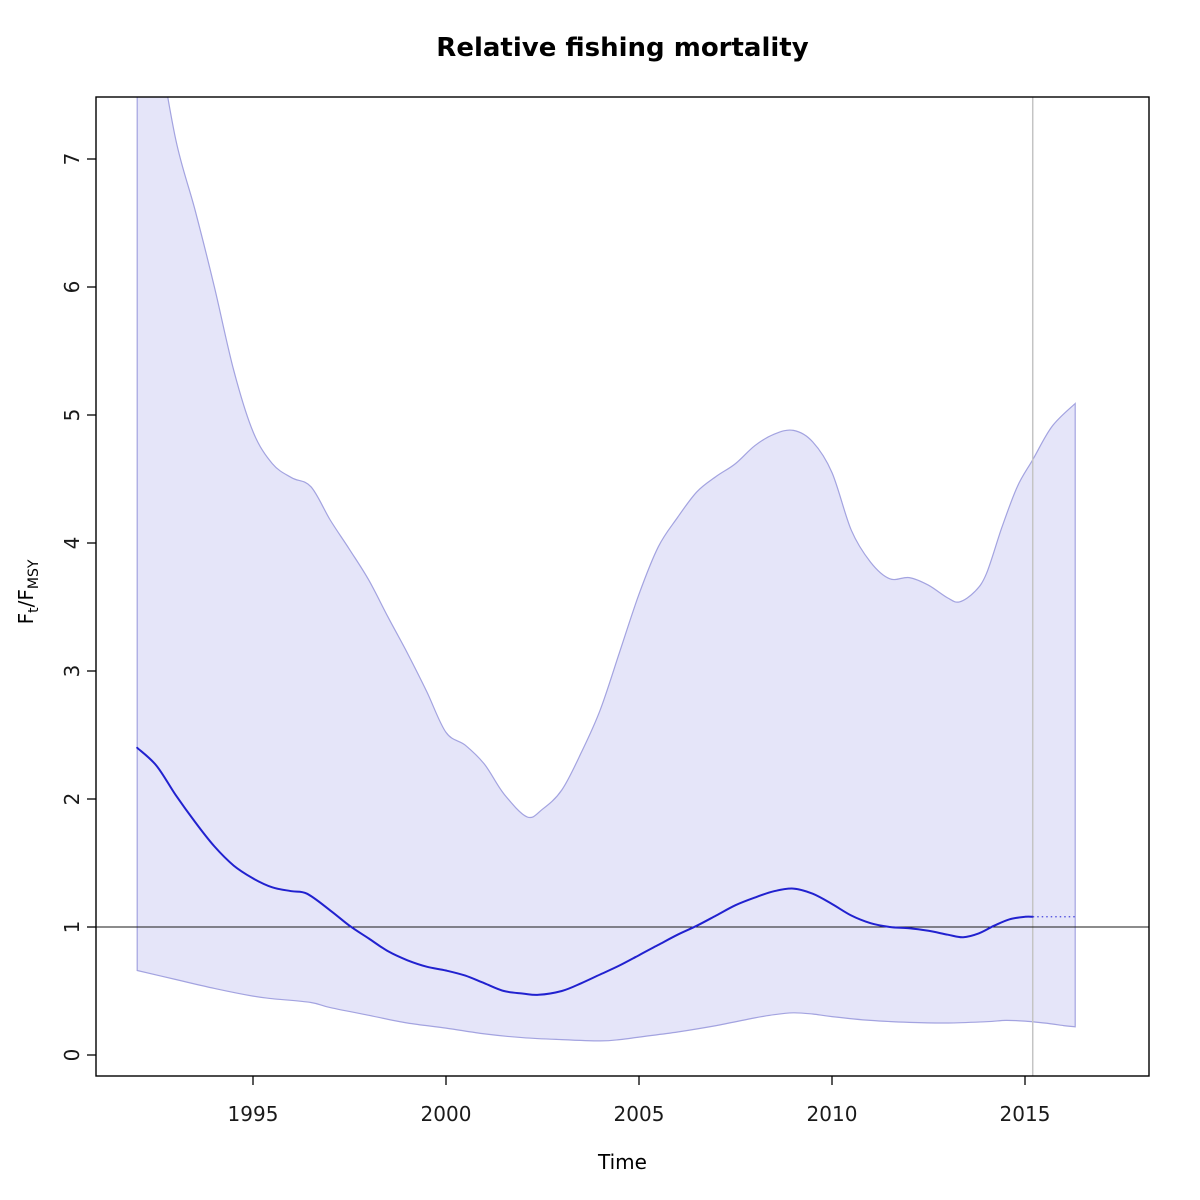 The image size is (1200, 1200). What do you see at coordinates (34, 574) in the screenshot?
I see `y-label-sub2: MSY` at bounding box center [34, 574].